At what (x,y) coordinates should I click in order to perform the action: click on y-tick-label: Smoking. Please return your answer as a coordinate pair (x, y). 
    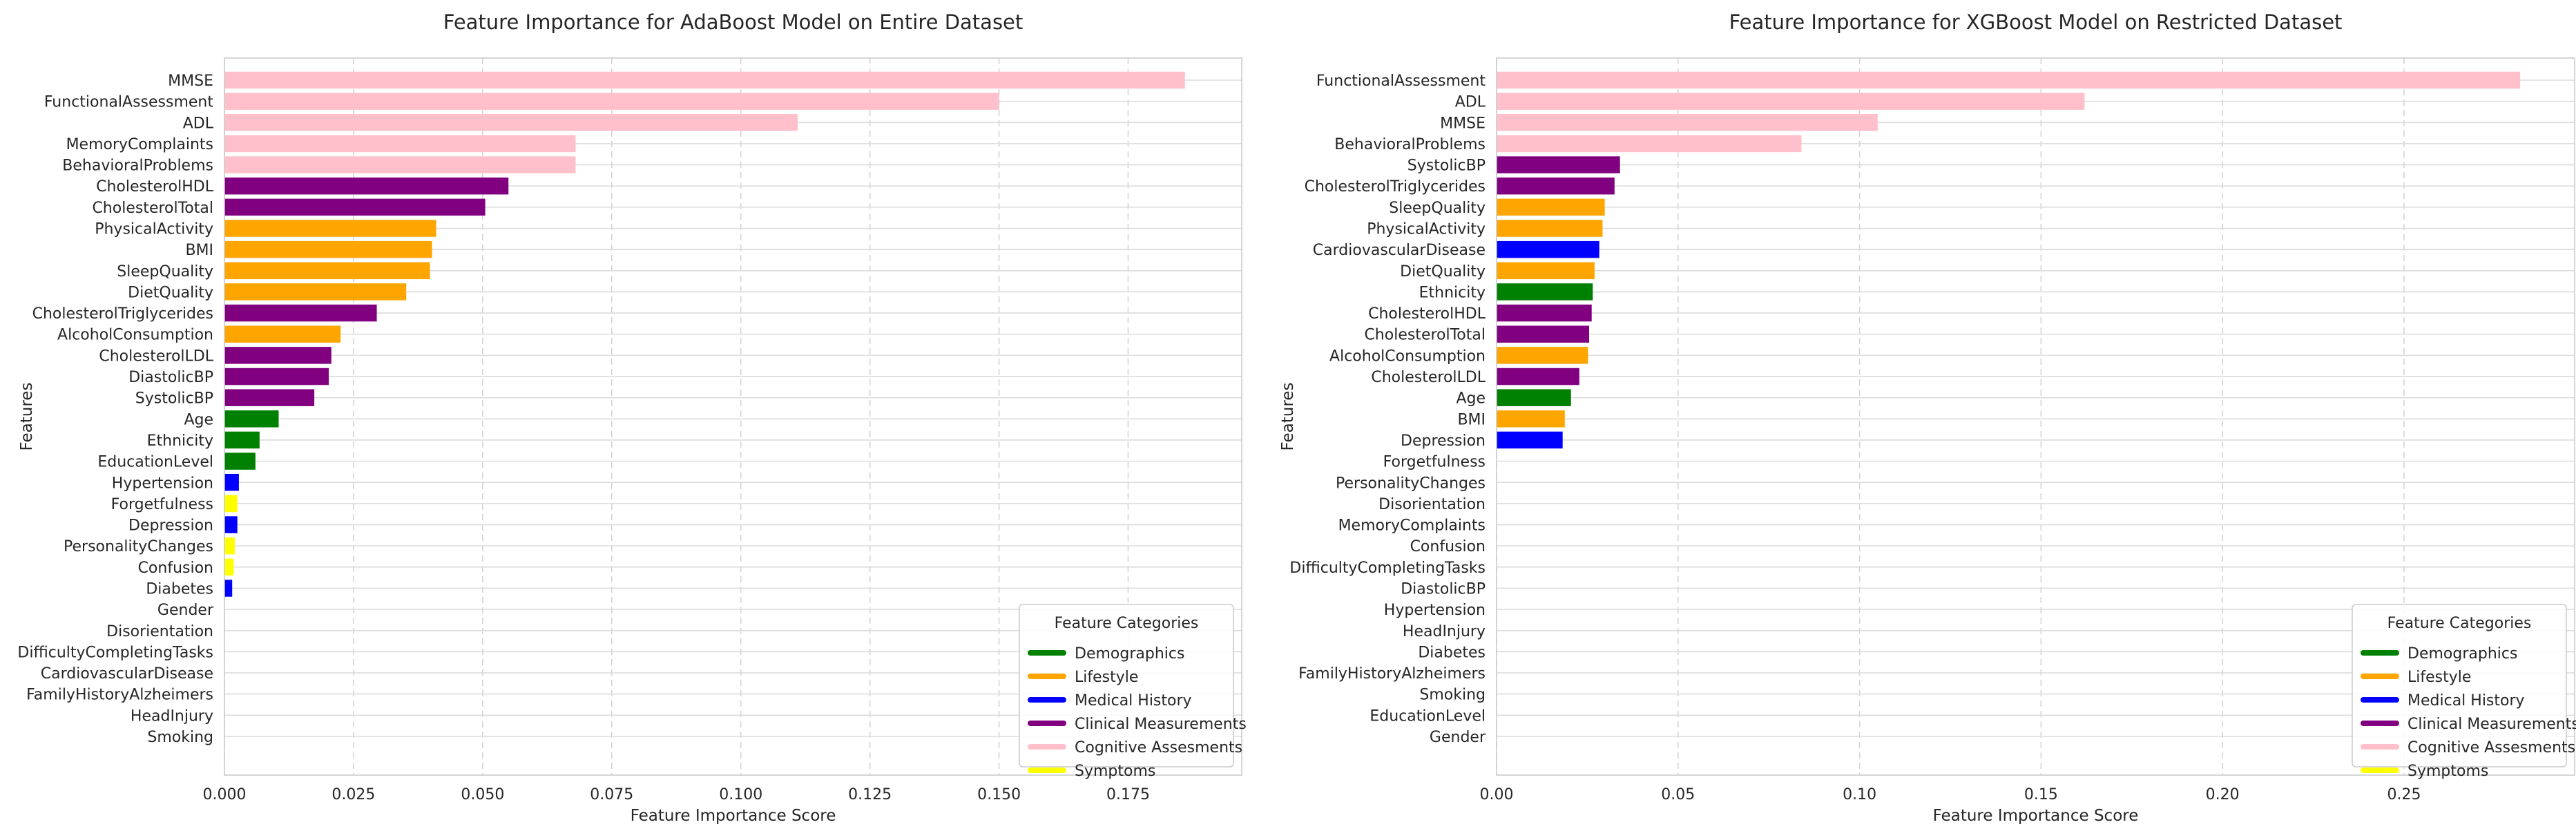
    Looking at the image, I should click on (180, 738).